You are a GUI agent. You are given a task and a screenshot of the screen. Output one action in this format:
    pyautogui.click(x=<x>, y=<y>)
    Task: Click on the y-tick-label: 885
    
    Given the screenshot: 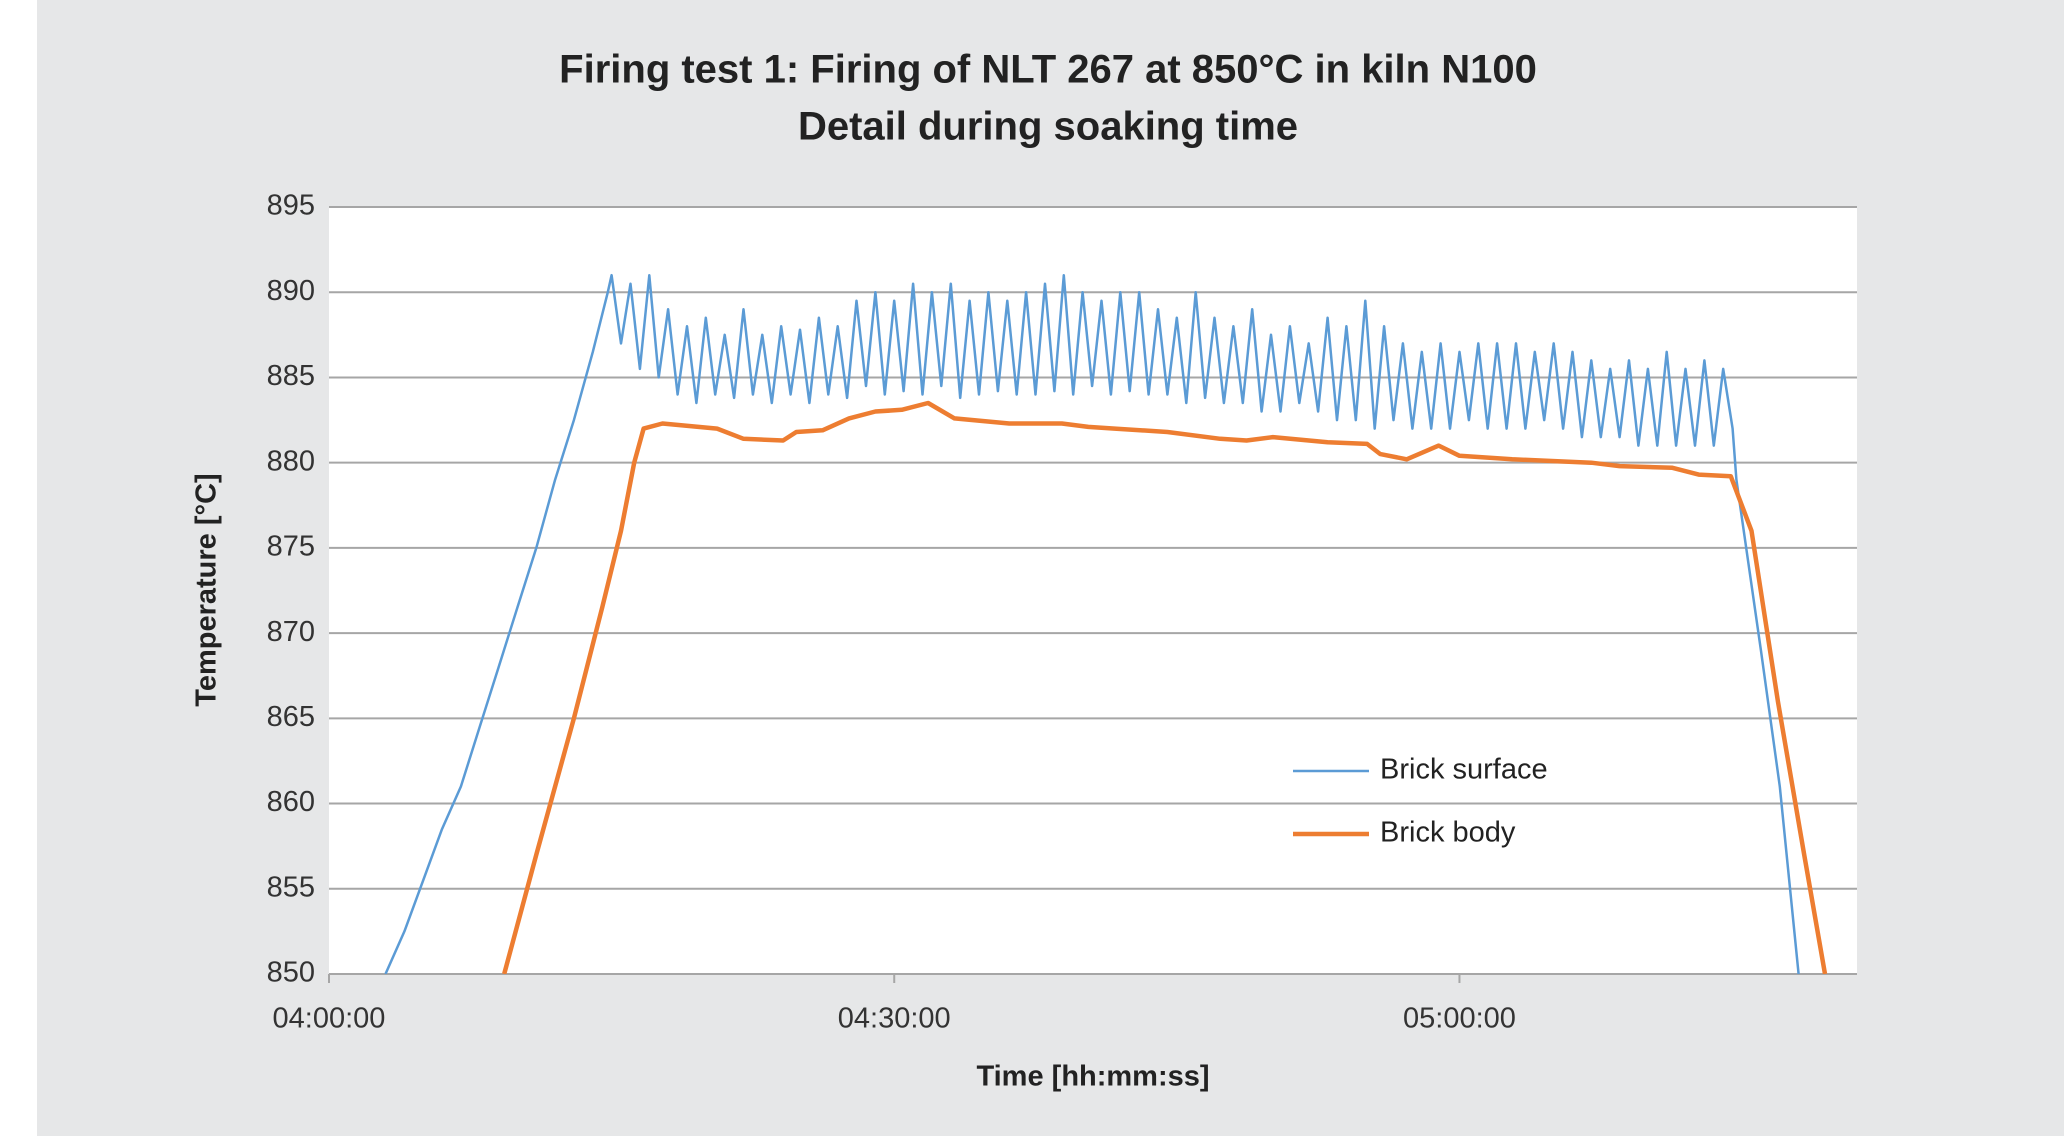 What is the action you would take?
    pyautogui.click(x=291, y=376)
    